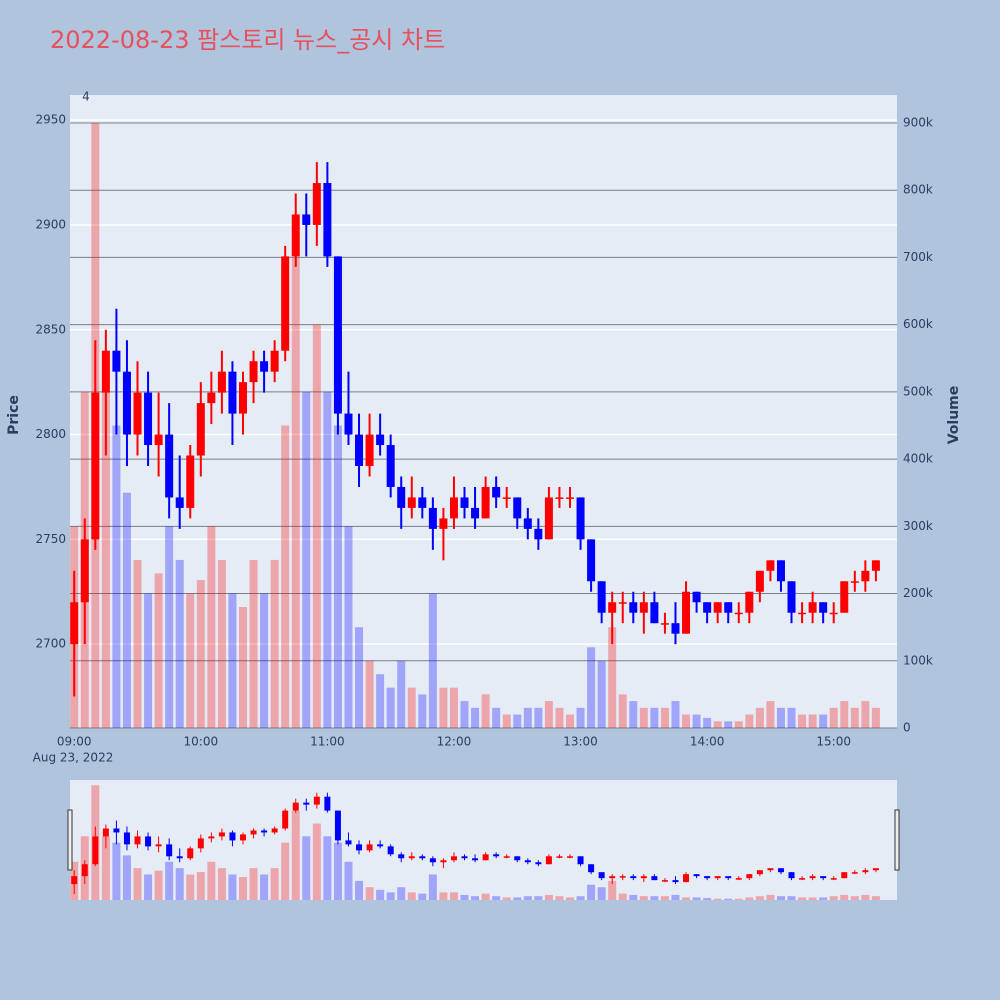  What do you see at coordinates (50, 329) in the screenshot?
I see `y-tick-label: 2850` at bounding box center [50, 329].